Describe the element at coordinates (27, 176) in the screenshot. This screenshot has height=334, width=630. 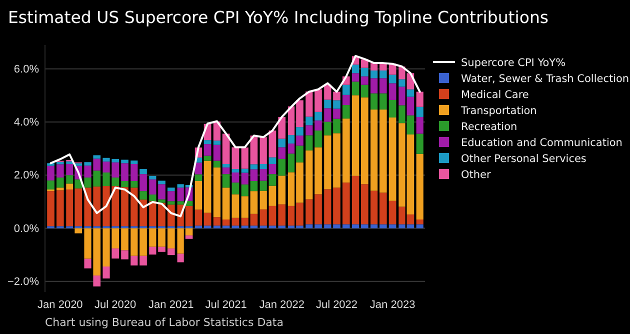
I see `y-tick-label: 2.0%` at that location.